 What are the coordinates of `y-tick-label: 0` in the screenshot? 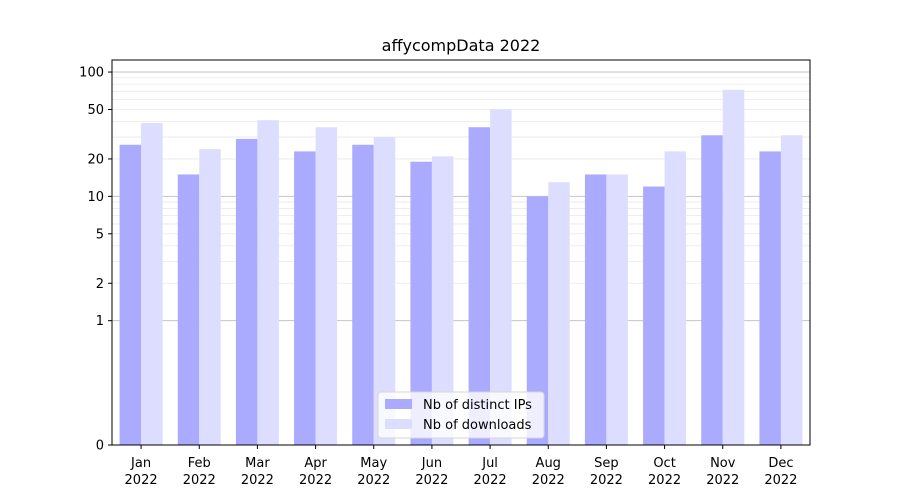 It's located at (100, 446).